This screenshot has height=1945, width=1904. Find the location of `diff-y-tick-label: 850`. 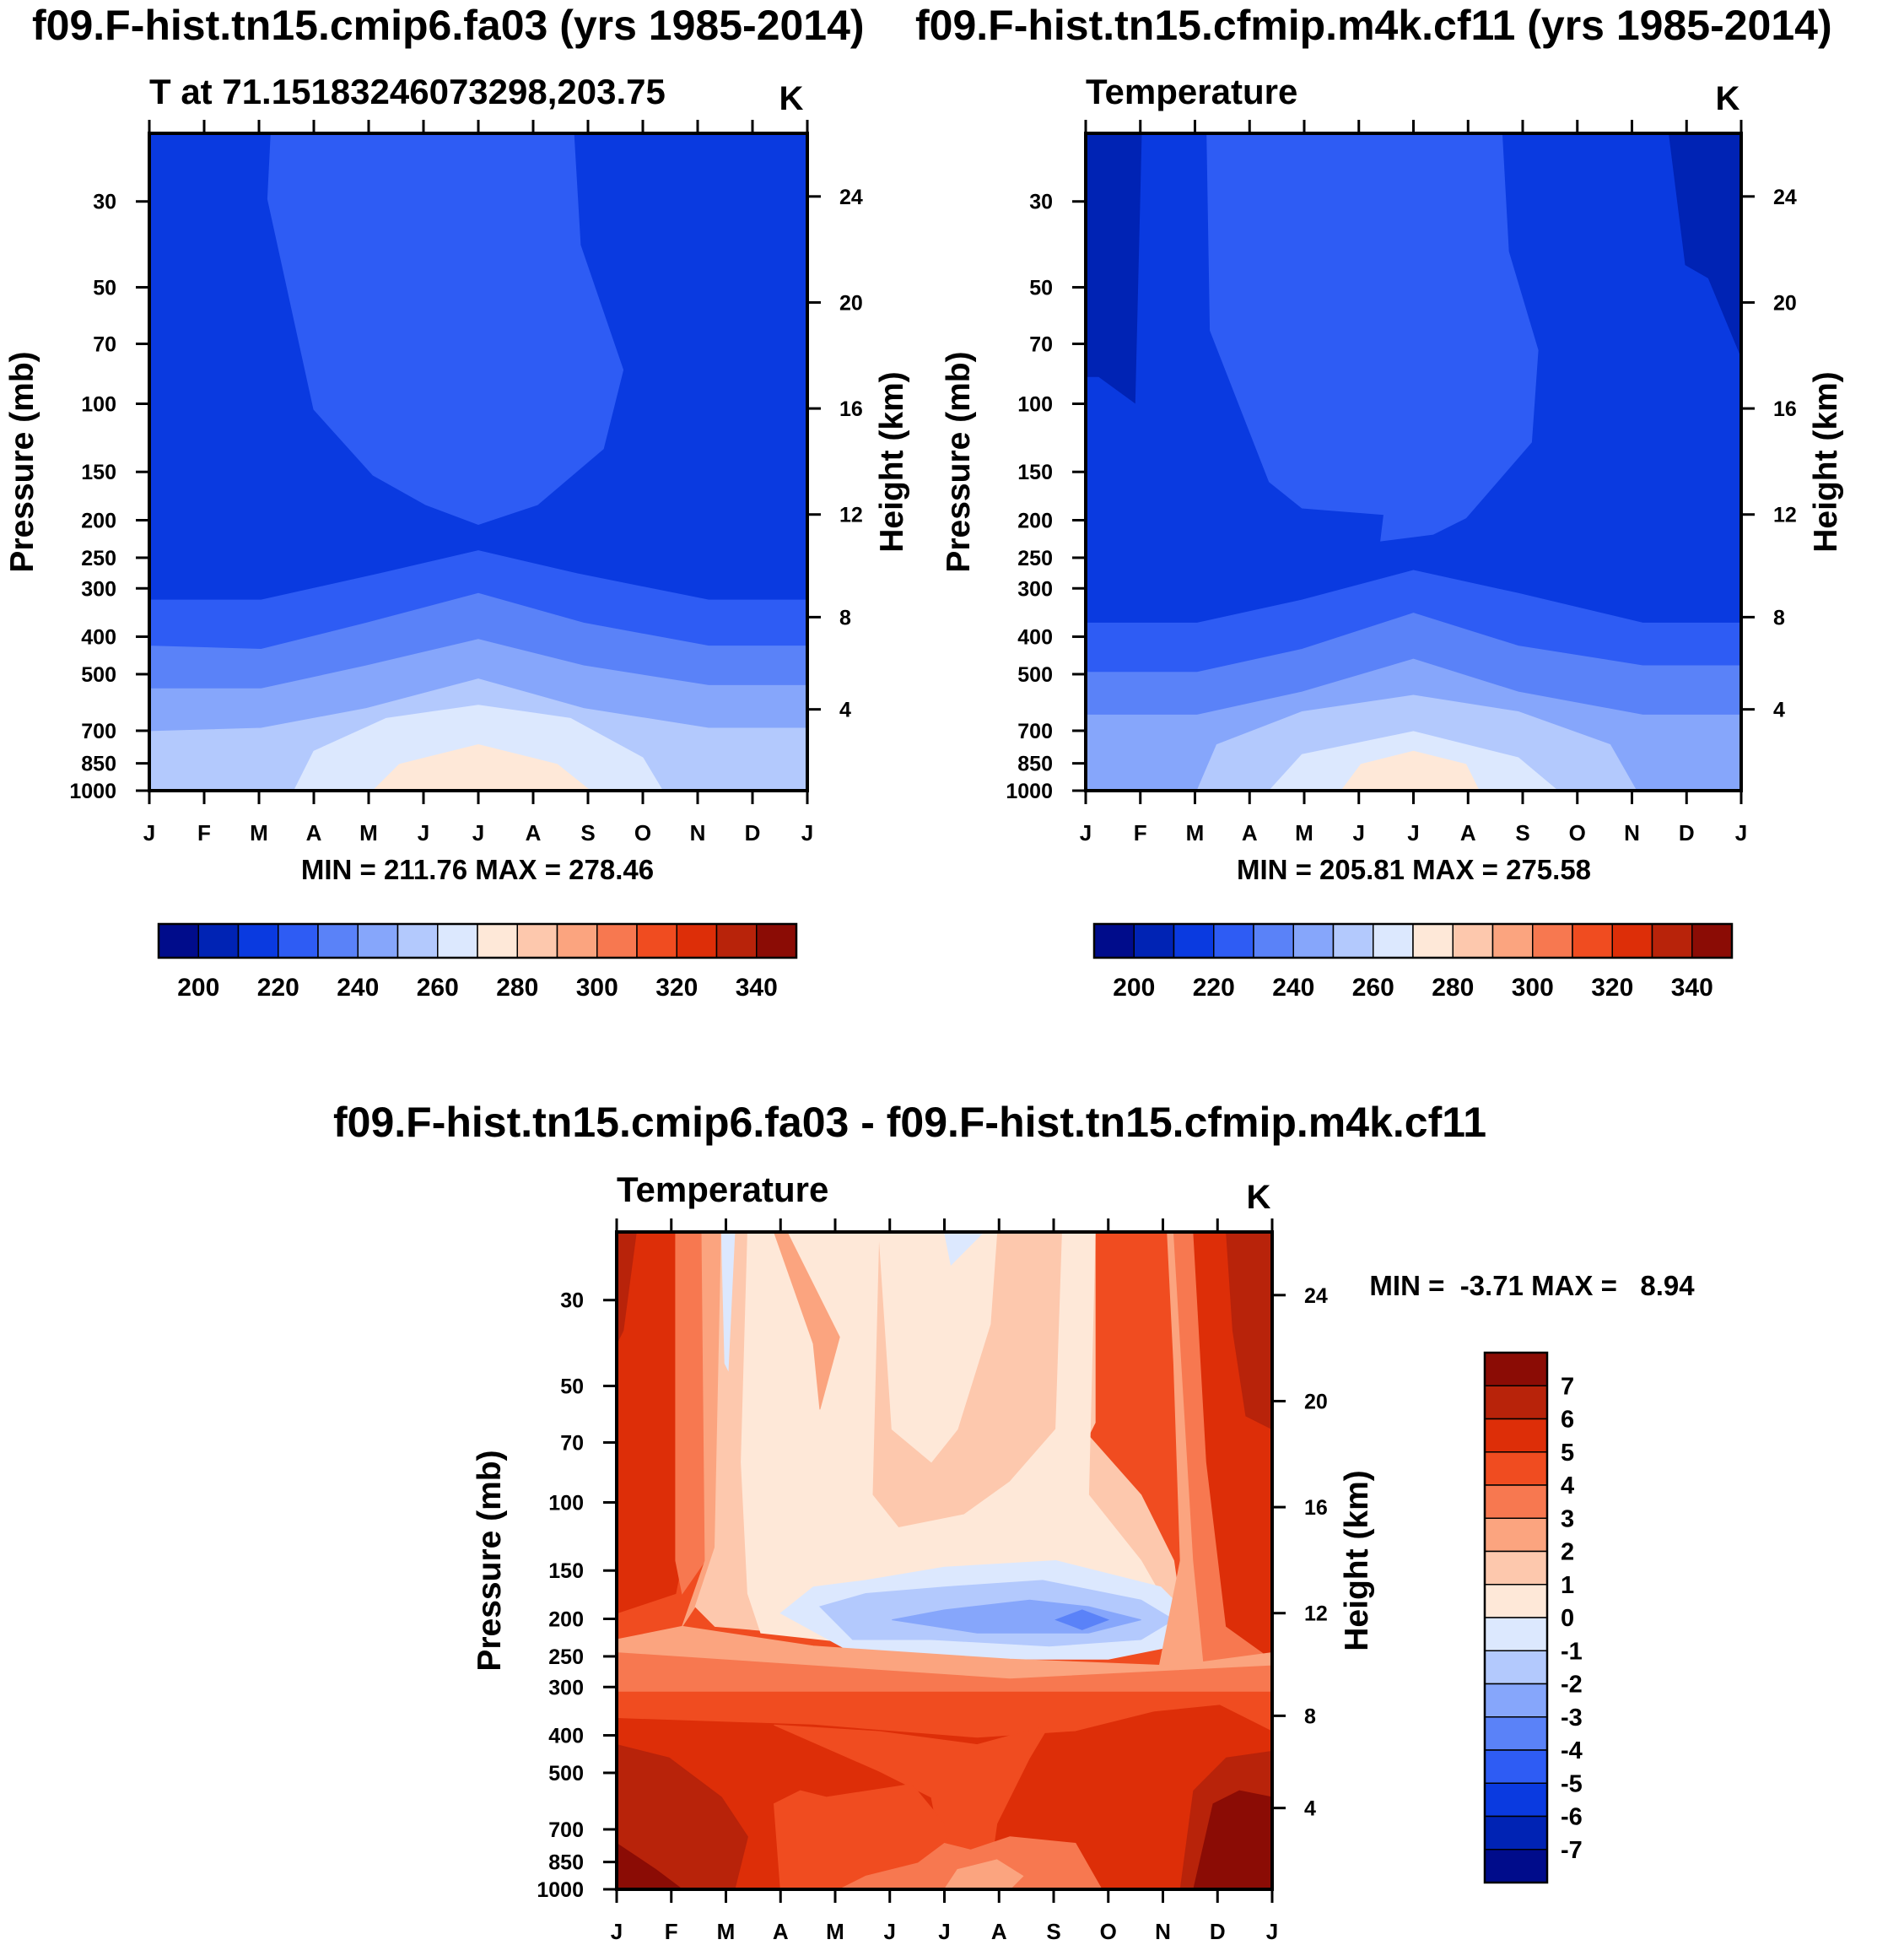

diff-y-tick-label: 850 is located at coordinates (566, 1863).